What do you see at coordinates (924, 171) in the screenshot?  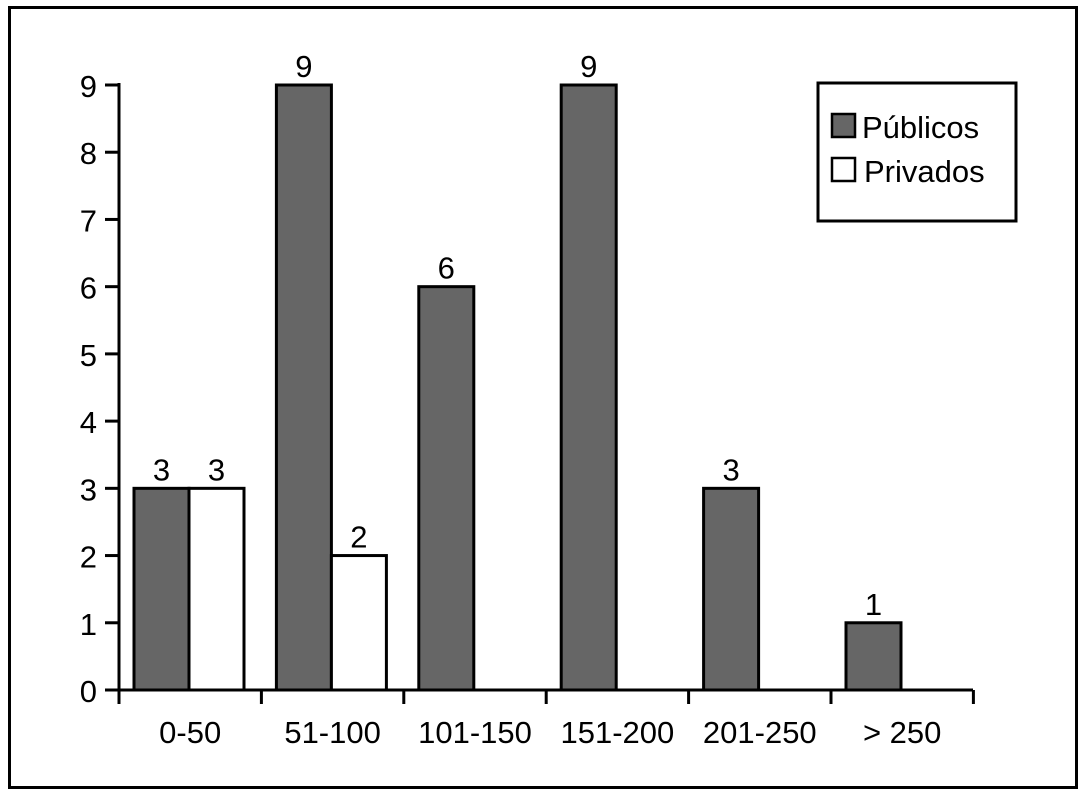 I see `legend-label-privados: Privados` at bounding box center [924, 171].